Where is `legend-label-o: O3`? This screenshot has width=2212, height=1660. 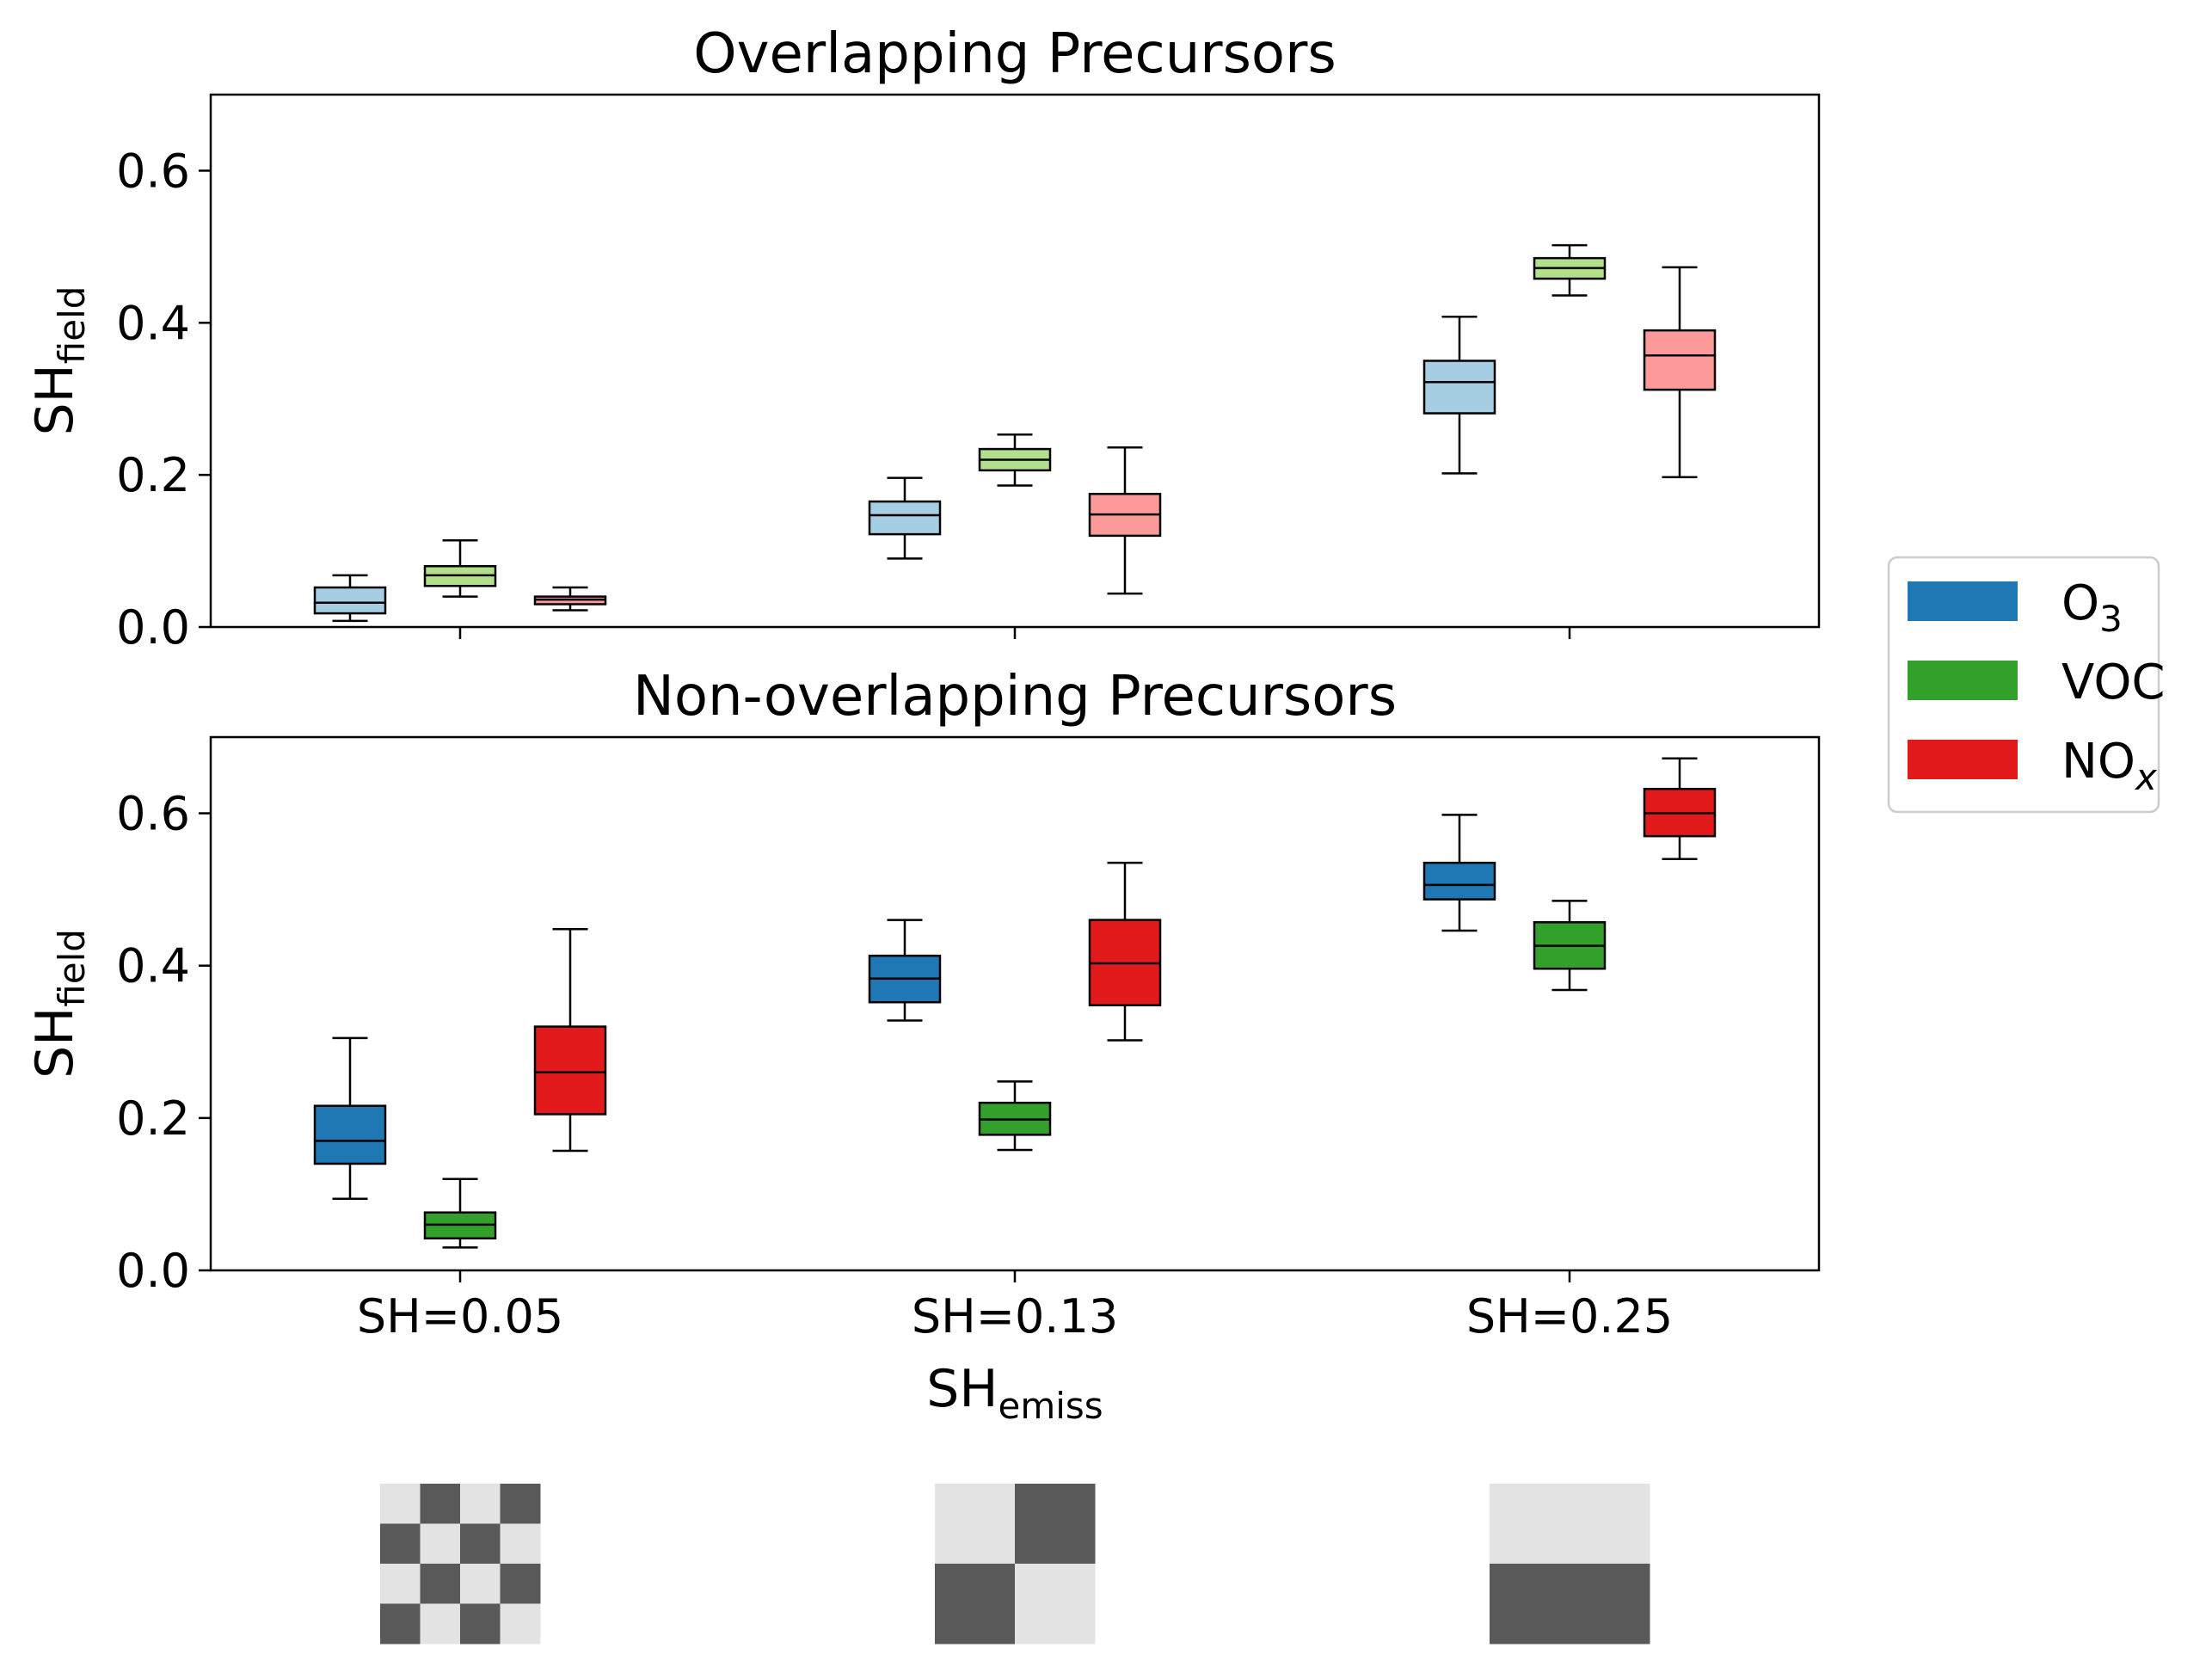
legend-label-o: O3 is located at coordinates (2092, 607).